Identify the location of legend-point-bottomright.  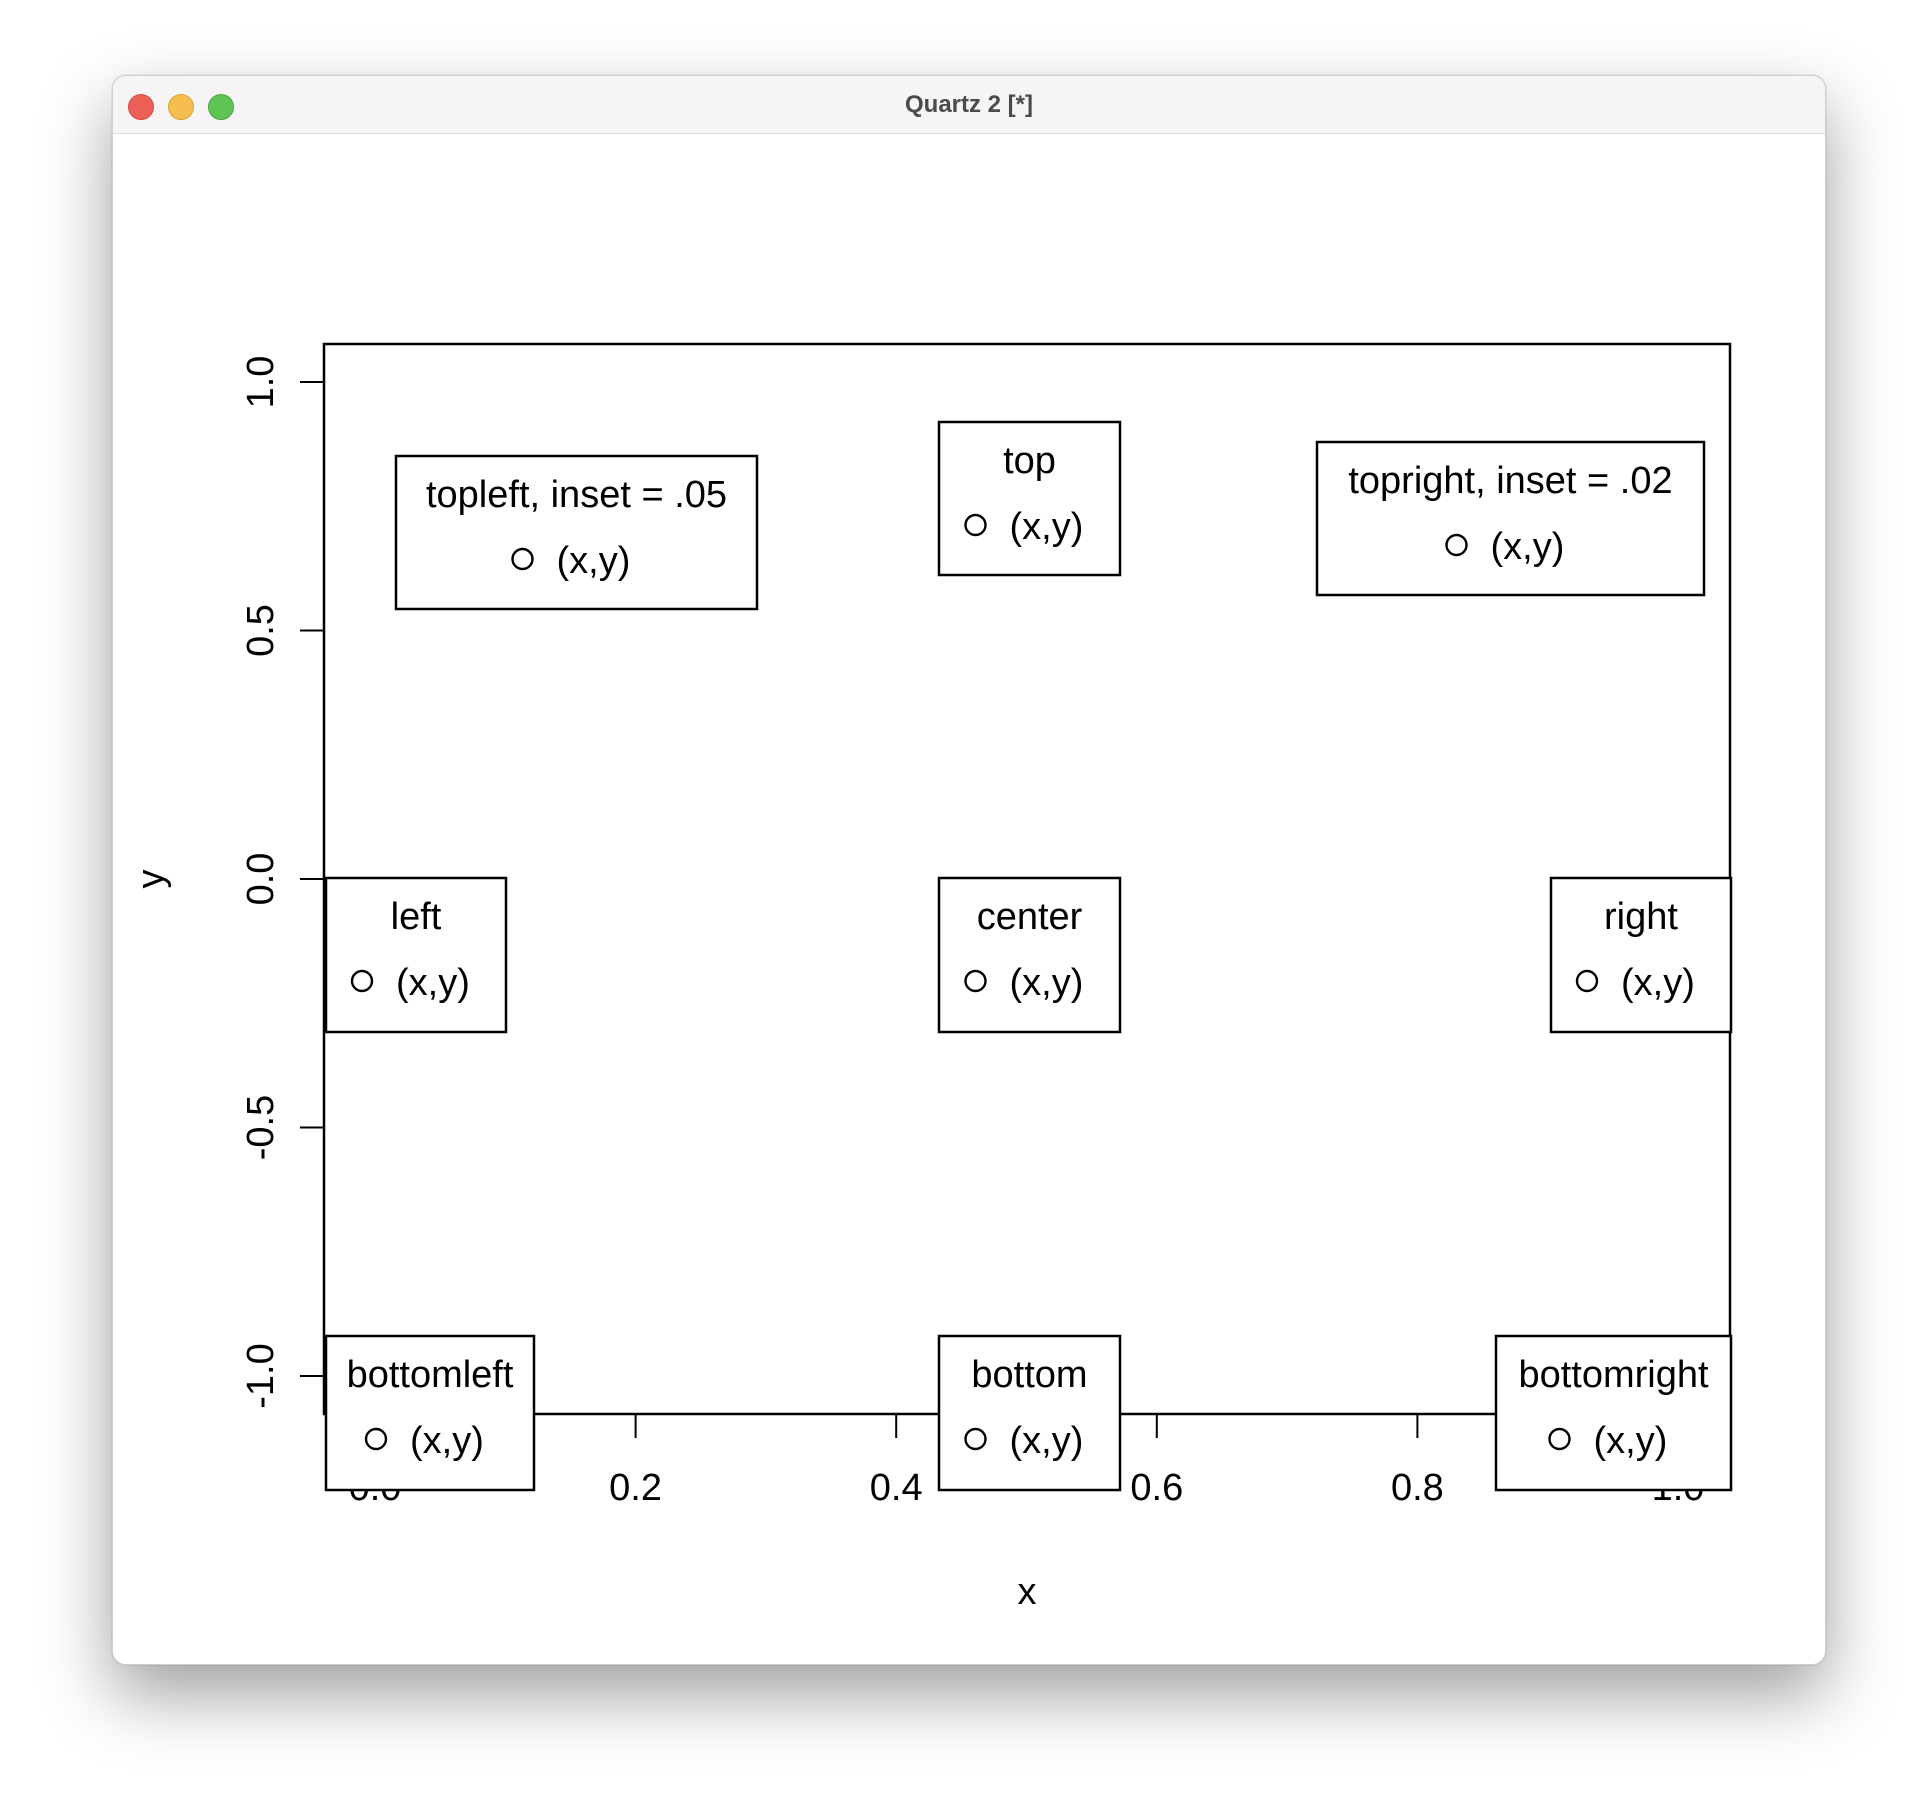
(1559, 1439).